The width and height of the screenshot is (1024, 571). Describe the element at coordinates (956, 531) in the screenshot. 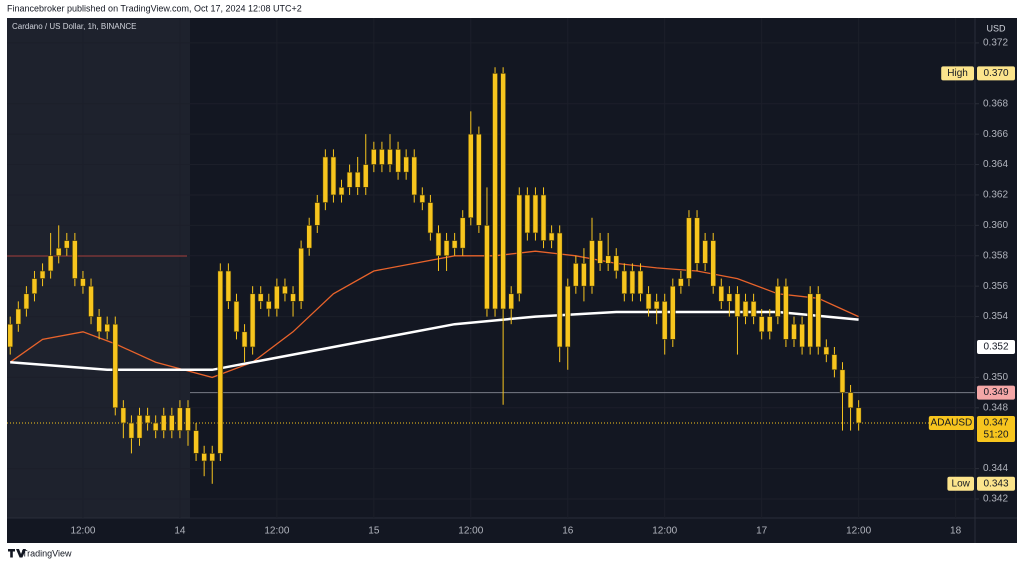

I see `x-tick-label: 18` at that location.